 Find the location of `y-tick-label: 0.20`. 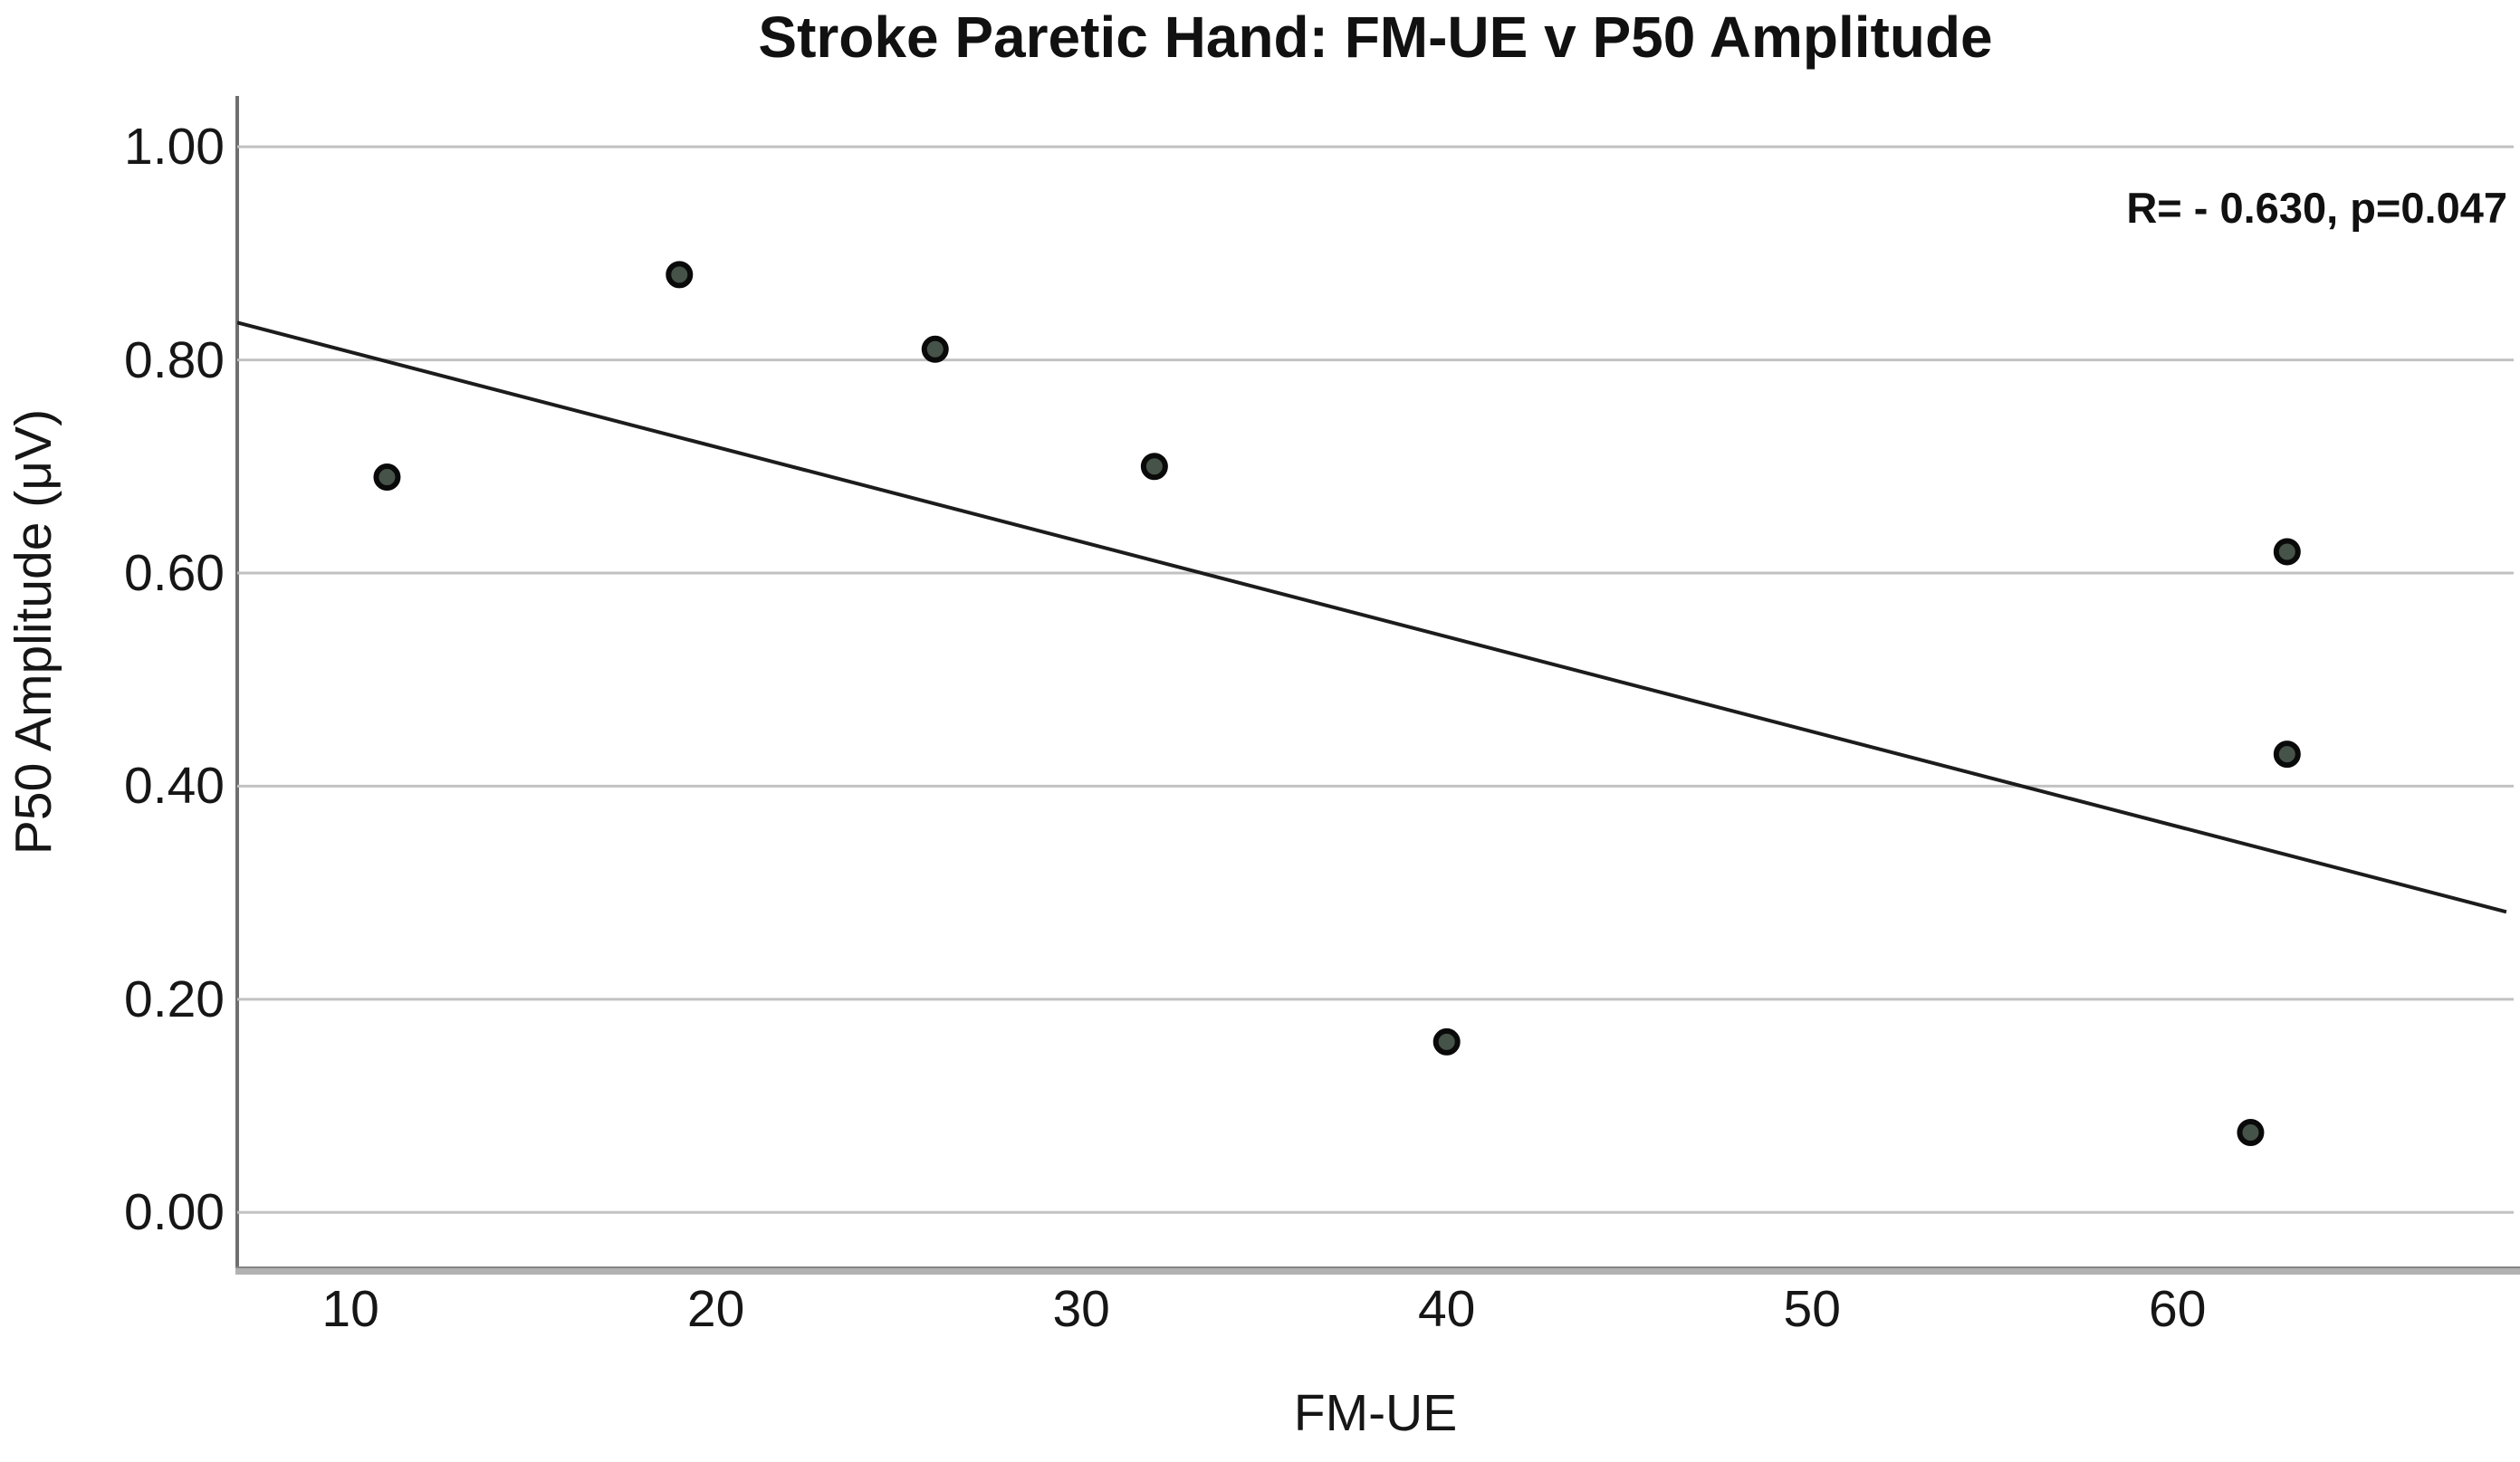

y-tick-label: 0.20 is located at coordinates (175, 999).